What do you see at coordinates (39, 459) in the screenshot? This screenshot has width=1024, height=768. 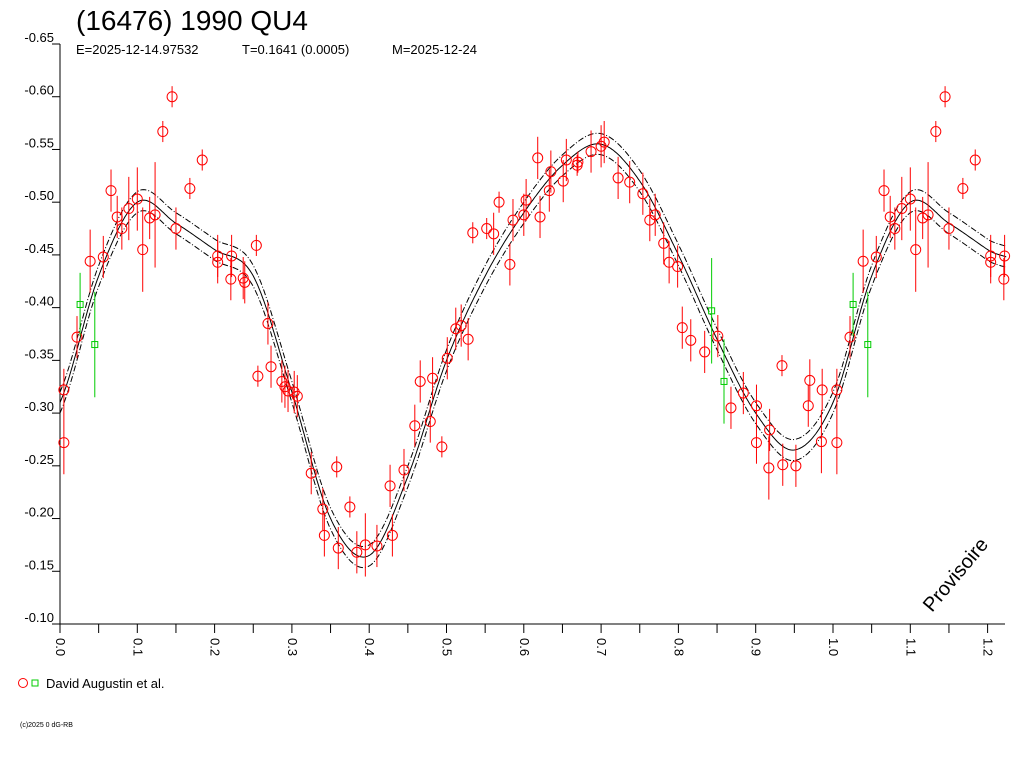 I see `y-tick-label: -0.25` at bounding box center [39, 459].